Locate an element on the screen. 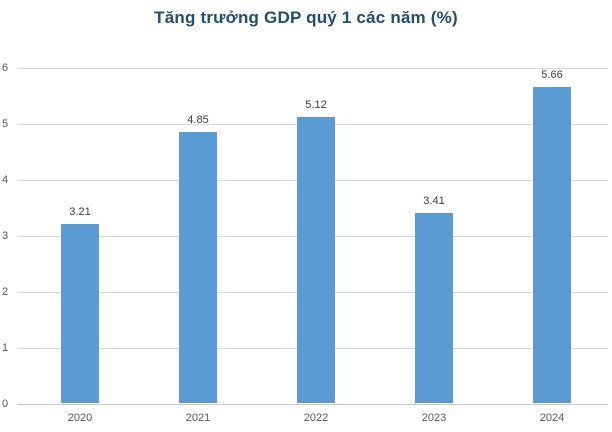 This screenshot has height=432, width=612. bar-2022 is located at coordinates (316, 260).